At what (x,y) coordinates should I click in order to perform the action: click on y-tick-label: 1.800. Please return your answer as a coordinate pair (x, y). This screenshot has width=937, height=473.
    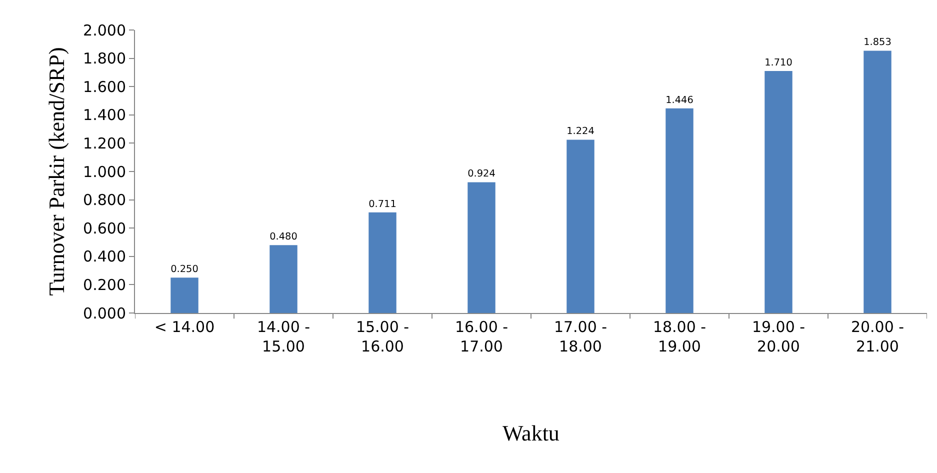
    Looking at the image, I should click on (104, 59).